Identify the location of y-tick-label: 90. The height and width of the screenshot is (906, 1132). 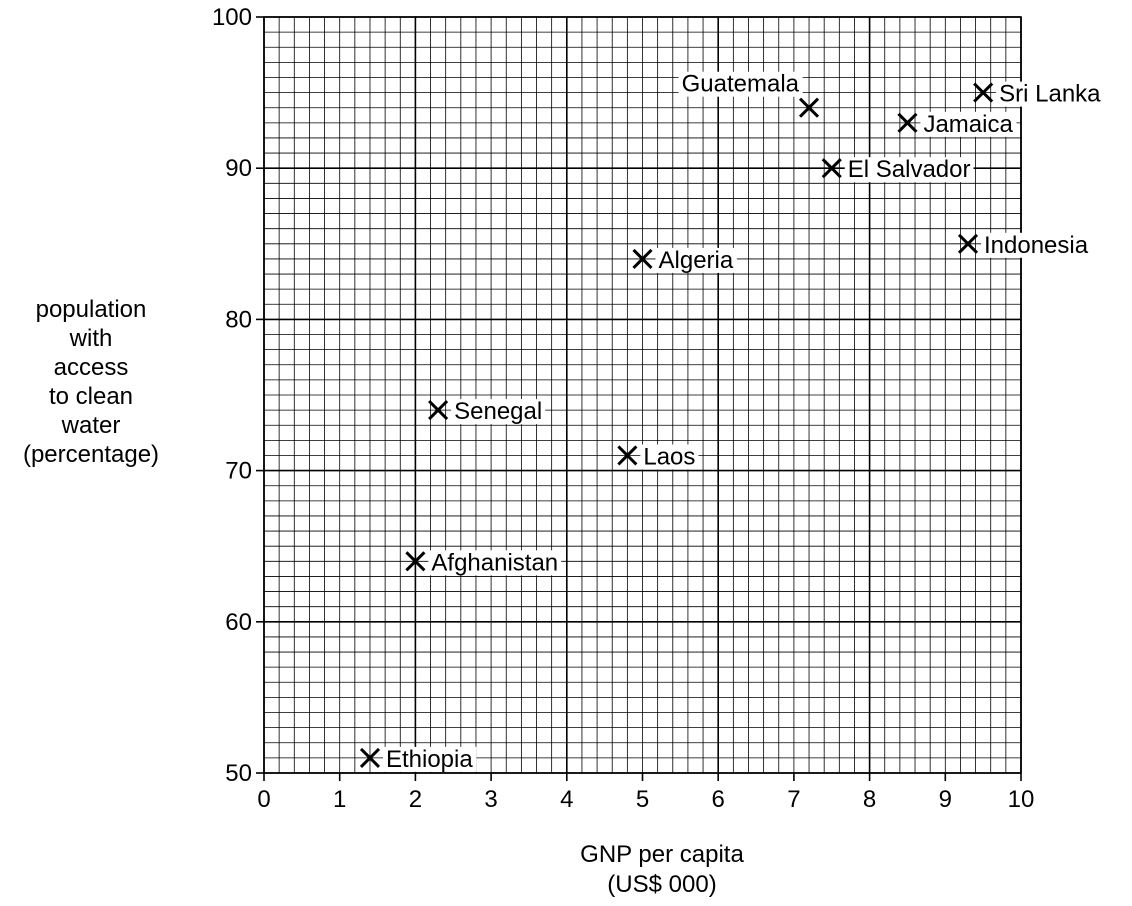
(238, 168).